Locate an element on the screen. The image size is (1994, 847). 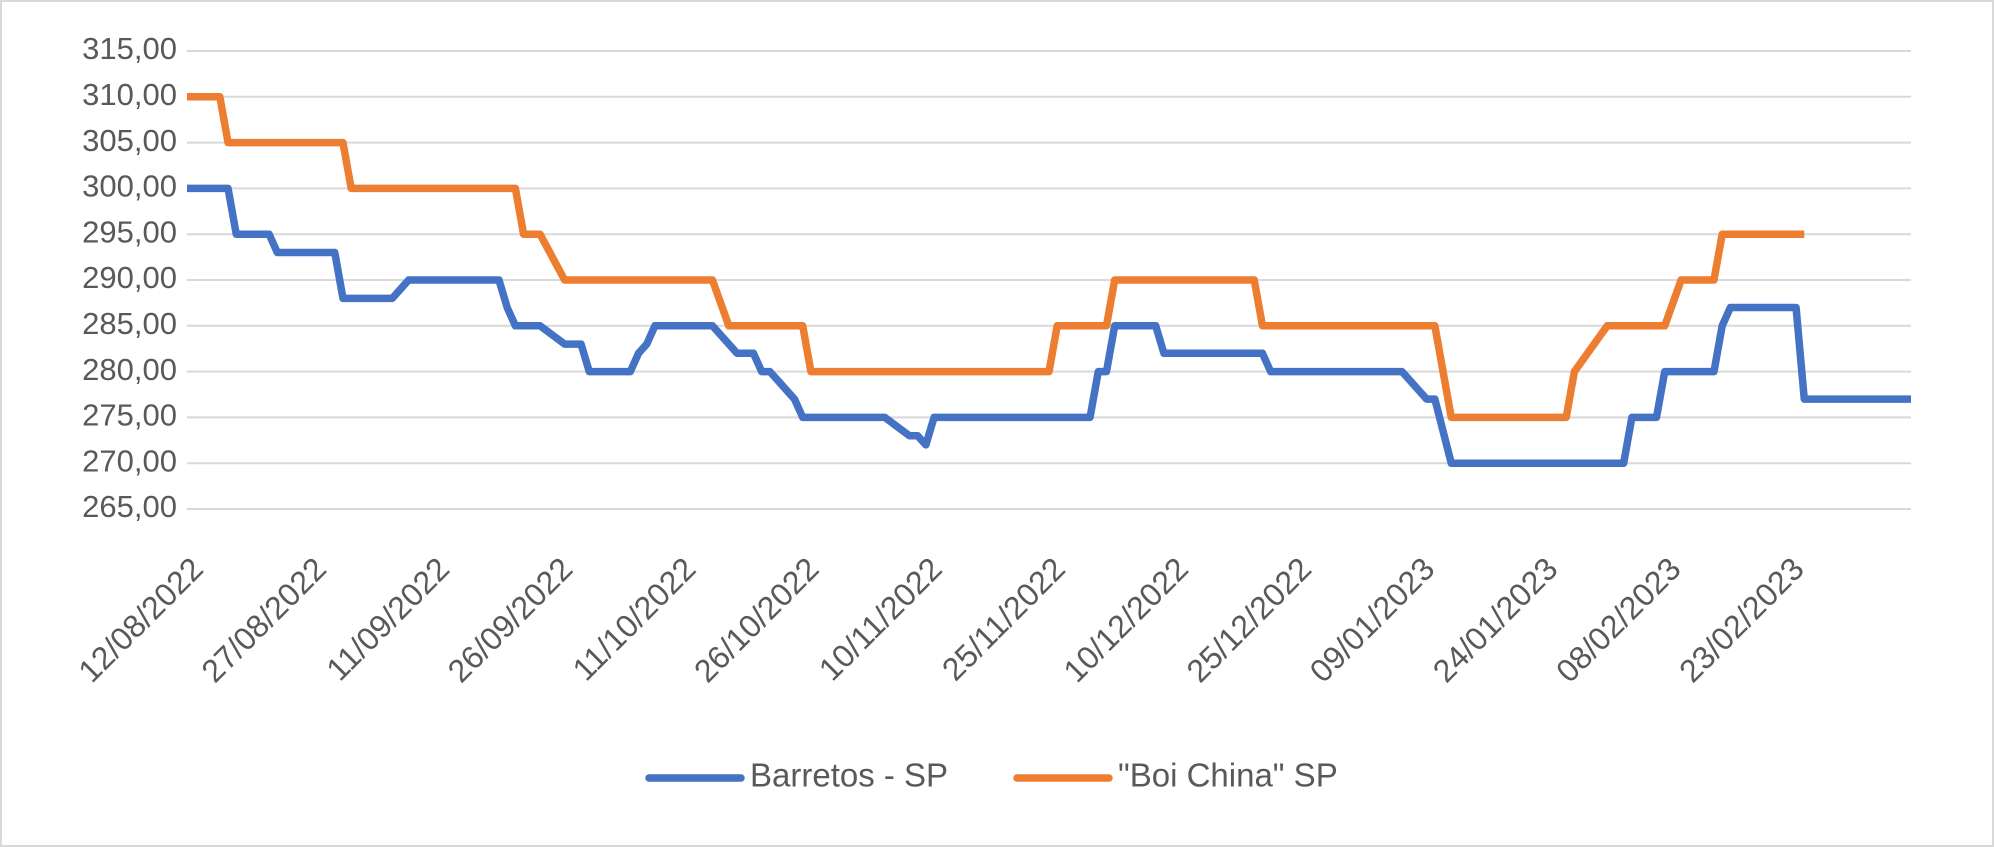
y-tick-label: 280,00 is located at coordinates (129, 369).